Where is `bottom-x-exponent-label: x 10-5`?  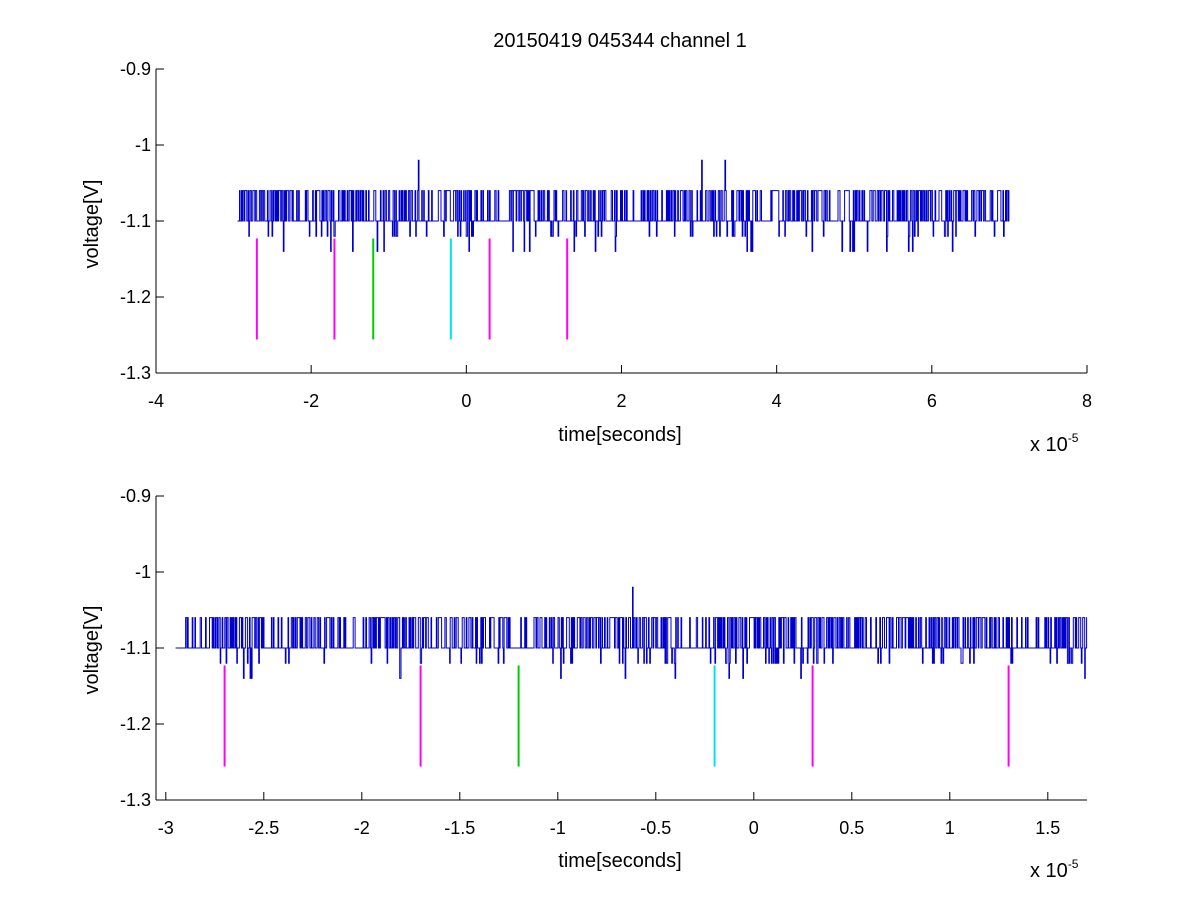 bottom-x-exponent-label: x 10-5 is located at coordinates (1054, 869).